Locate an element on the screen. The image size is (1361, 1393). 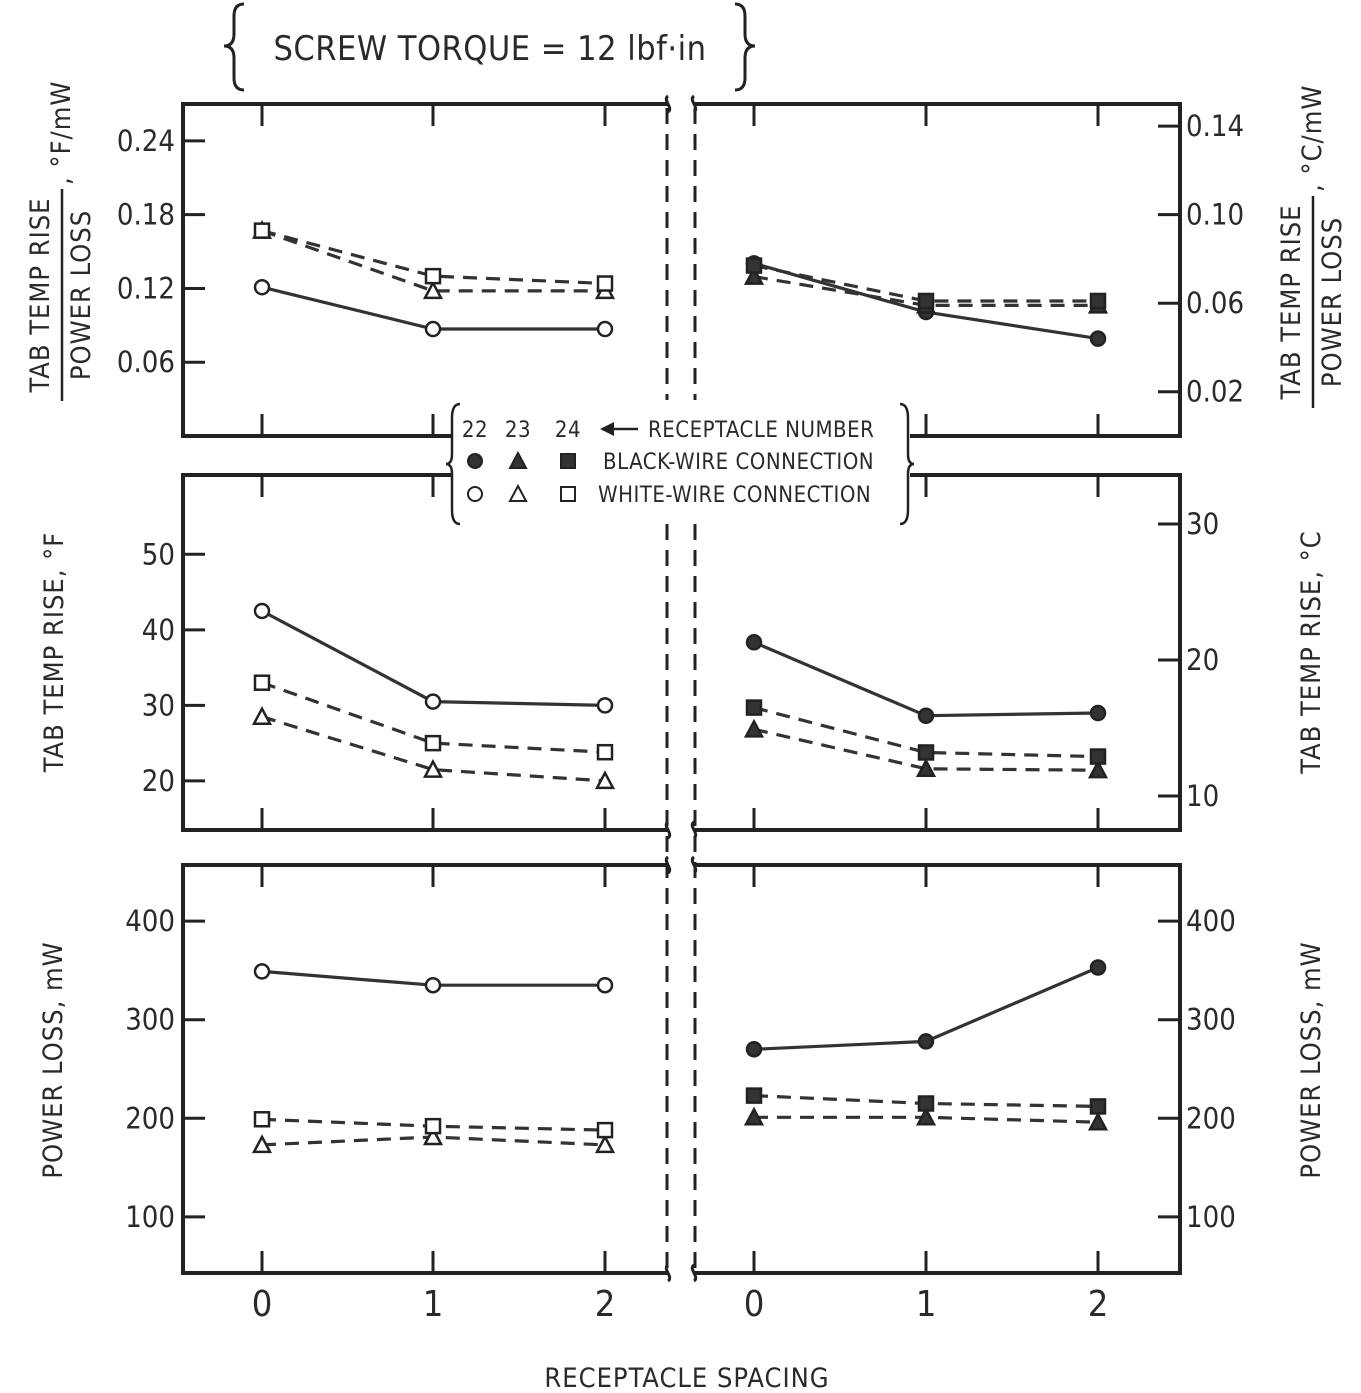
y-tick-label-left: 0.24 is located at coordinates (146, 141).